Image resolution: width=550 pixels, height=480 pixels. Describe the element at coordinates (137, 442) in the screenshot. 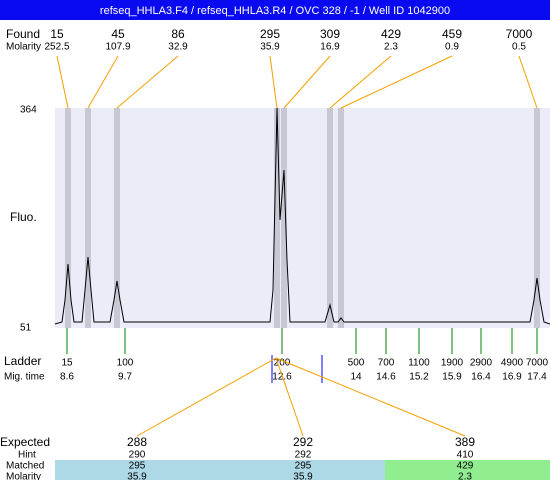

I see `expected-value: 288` at that location.